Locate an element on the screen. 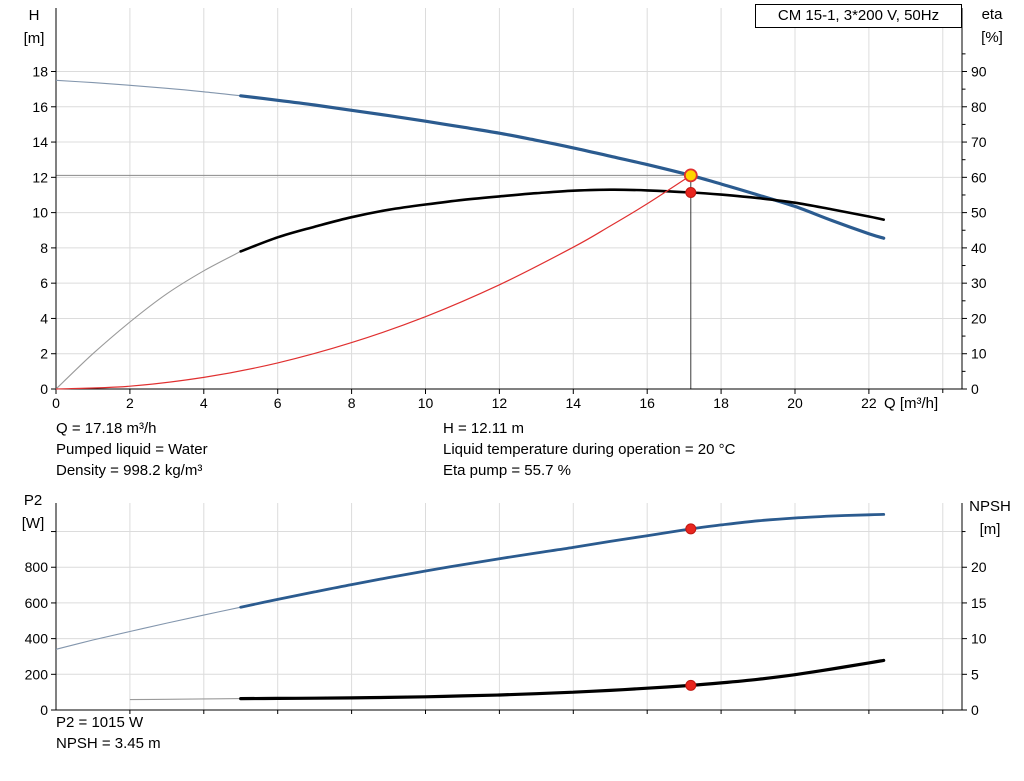 The width and height of the screenshot is (1024, 781). right-tick-label: 30 is located at coordinates (979, 283).